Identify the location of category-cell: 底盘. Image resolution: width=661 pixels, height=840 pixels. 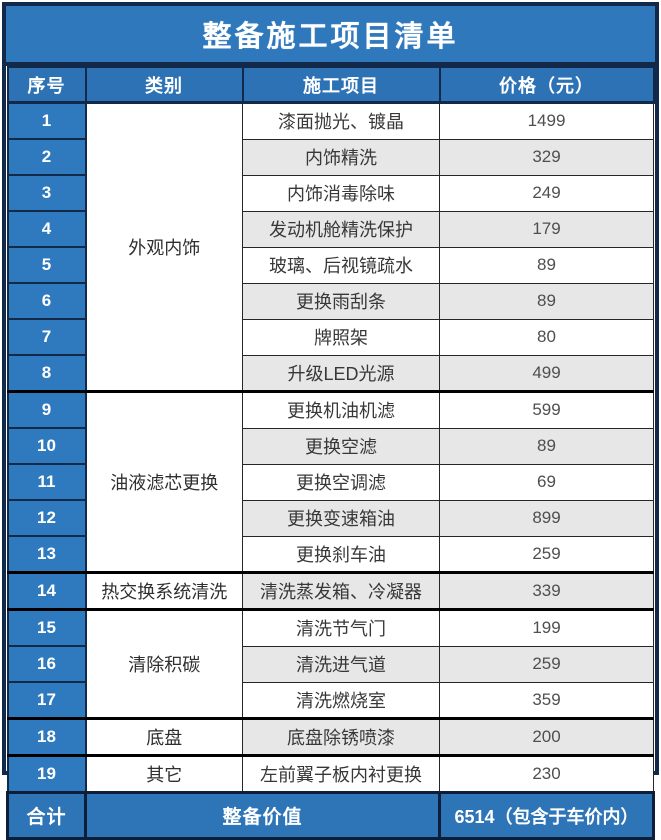
(164, 736).